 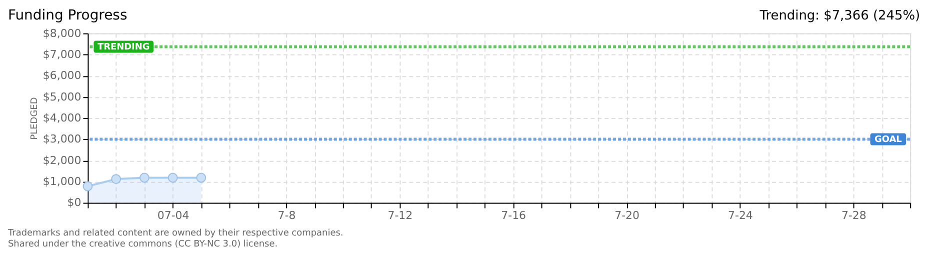 What do you see at coordinates (287, 215) in the screenshot?
I see `x-tick-label: 7-8` at bounding box center [287, 215].